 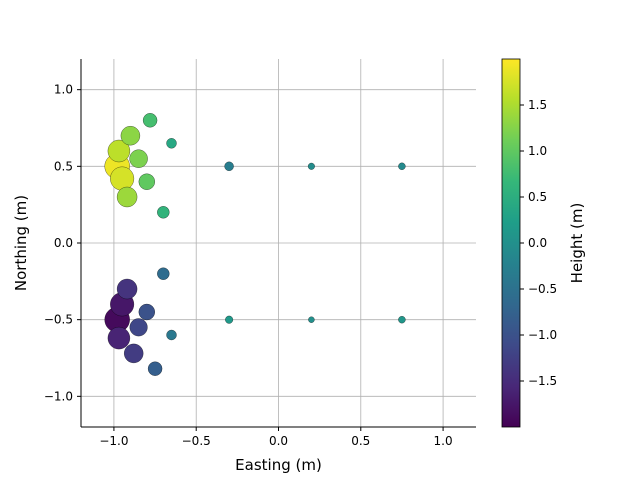 I want to click on x-tick-label: −0.5, so click(x=196, y=441).